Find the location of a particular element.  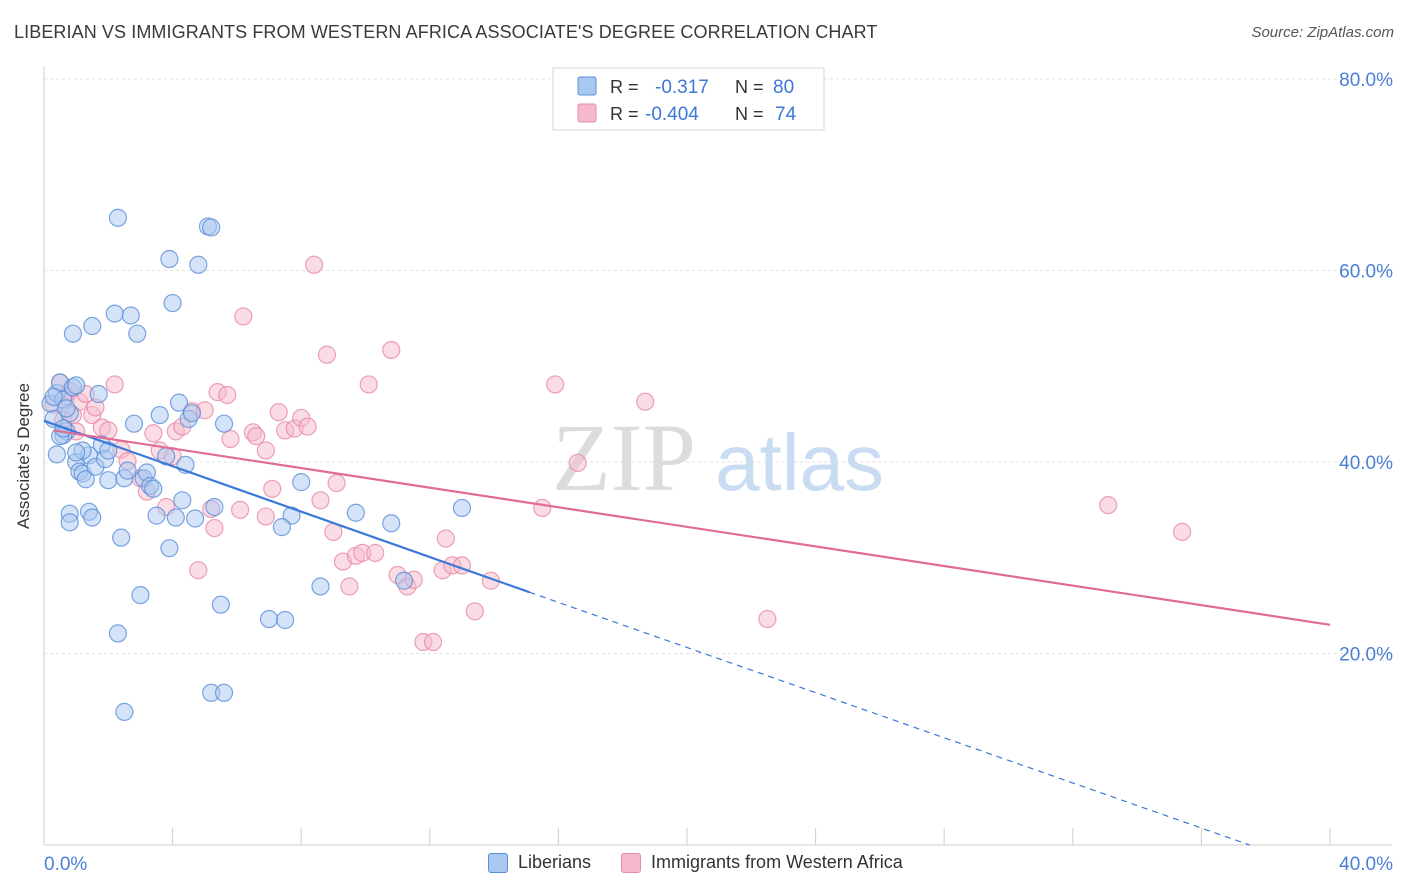

source-label: Source: ZipAtlas.com is located at coordinates (1322, 32).